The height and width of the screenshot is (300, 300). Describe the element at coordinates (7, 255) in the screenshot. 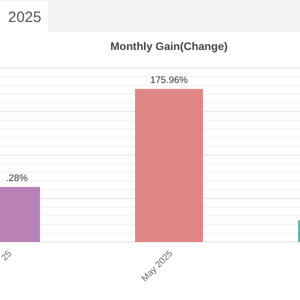

I see `x-tick-label: 25` at that location.